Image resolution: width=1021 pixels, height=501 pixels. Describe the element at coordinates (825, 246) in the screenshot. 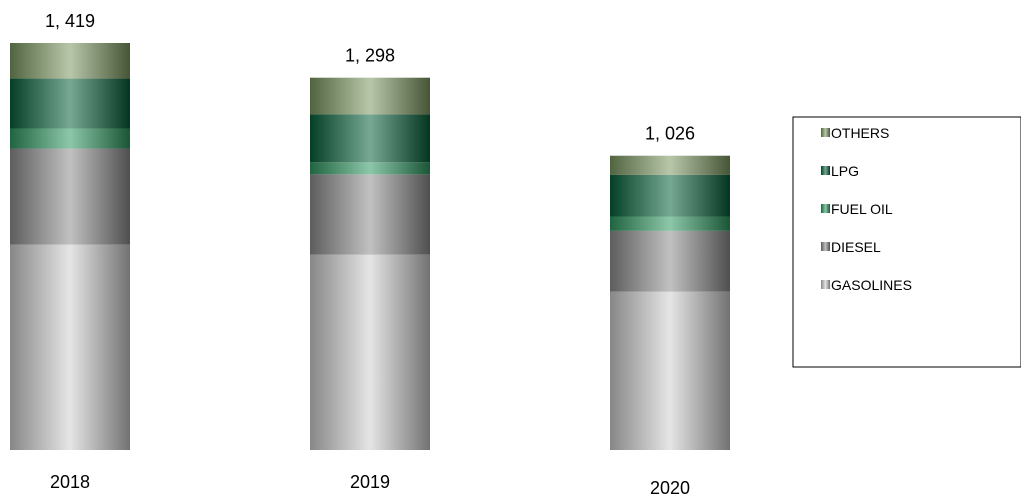

I see `legend-swatch-diesel` at that location.